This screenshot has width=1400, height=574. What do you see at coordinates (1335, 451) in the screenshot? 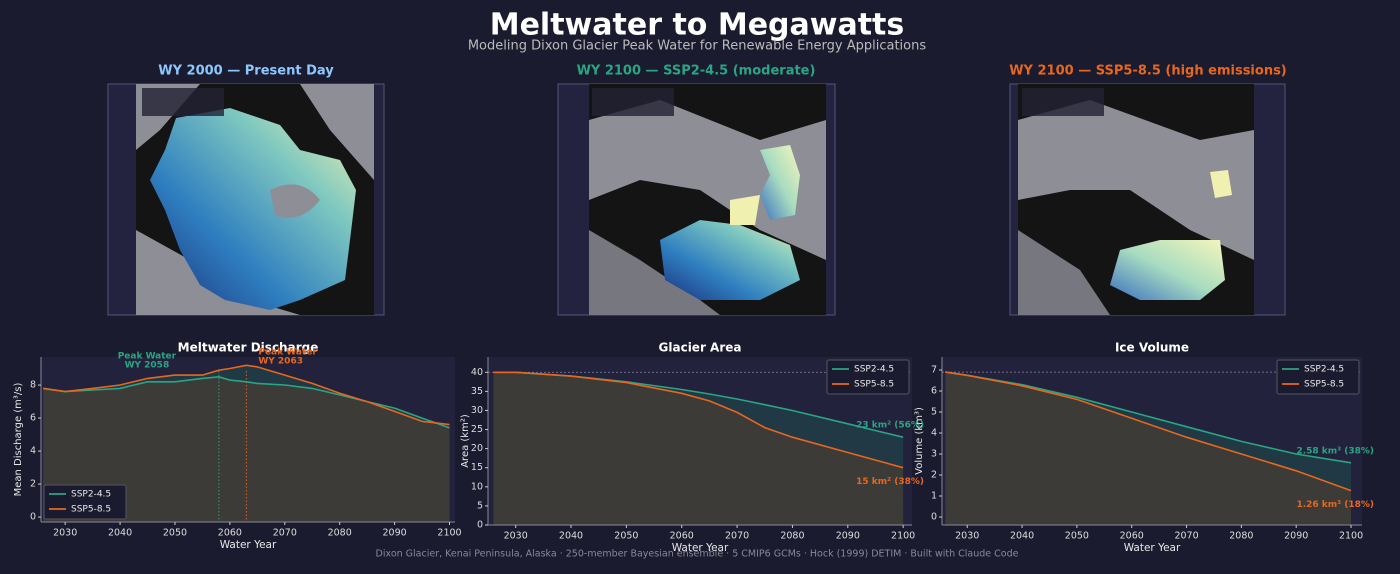
I see `end-label: 2.58 km³ (38%)` at bounding box center [1335, 451].